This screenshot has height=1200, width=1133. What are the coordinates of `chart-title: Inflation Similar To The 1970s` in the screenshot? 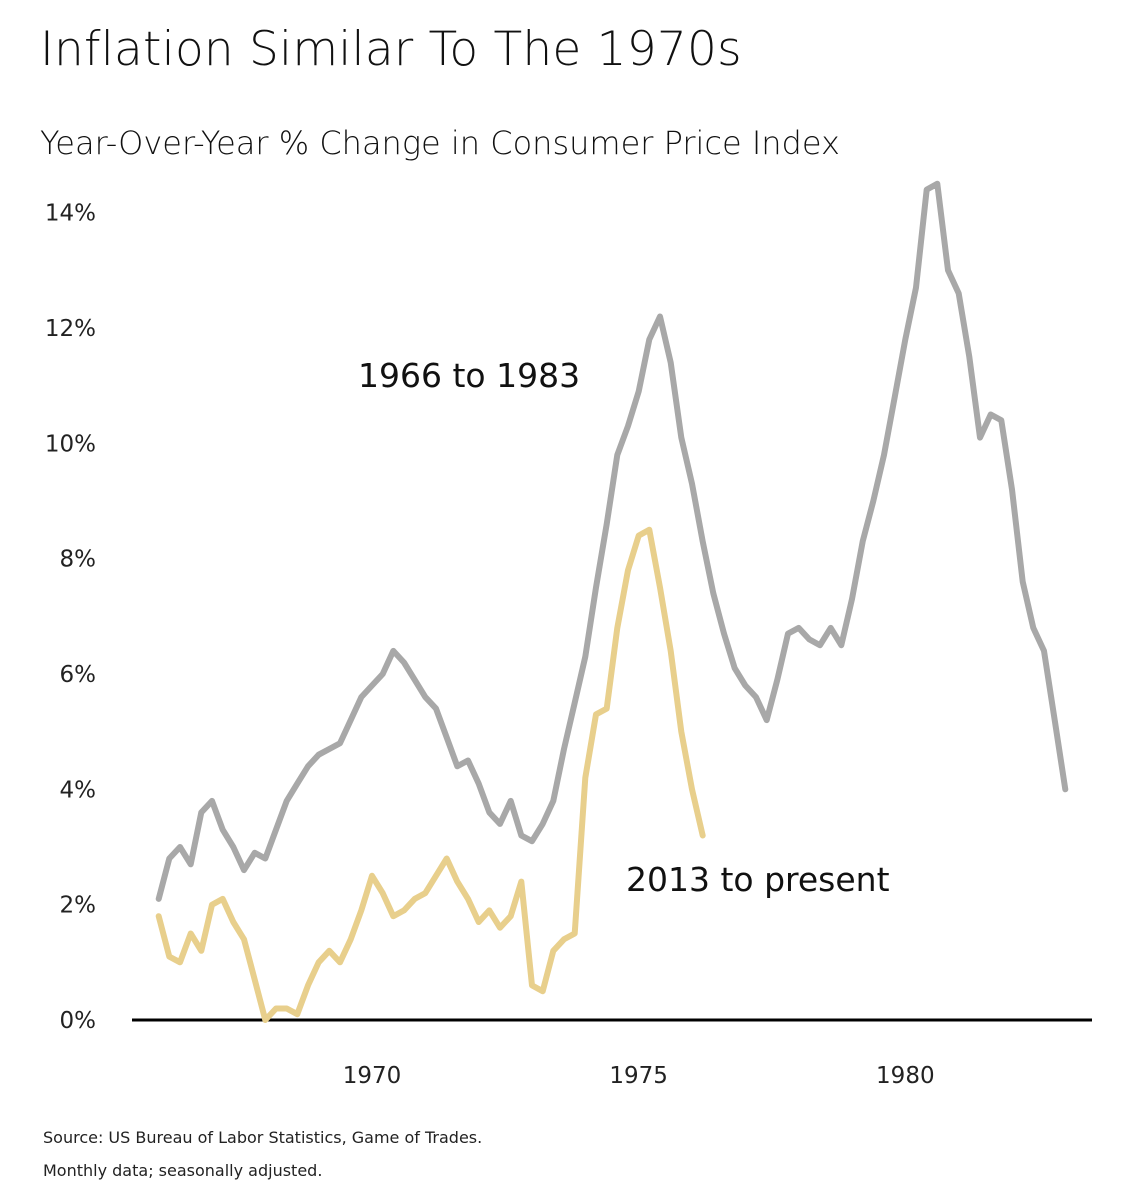 It's located at (391, 49).